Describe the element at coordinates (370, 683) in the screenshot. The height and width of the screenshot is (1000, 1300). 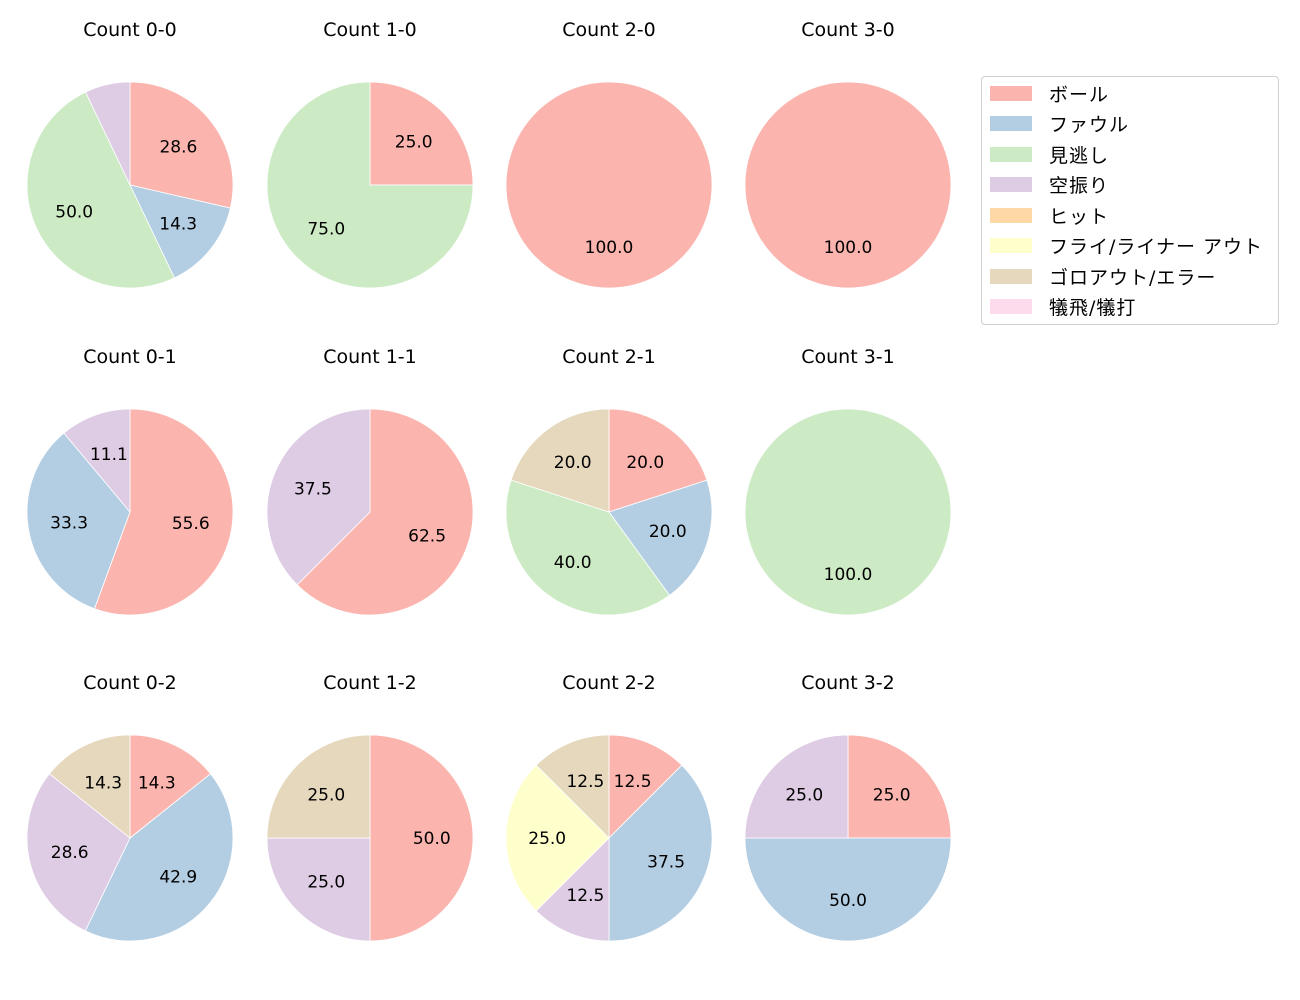
I see `pie-title: Count 1-2` at that location.